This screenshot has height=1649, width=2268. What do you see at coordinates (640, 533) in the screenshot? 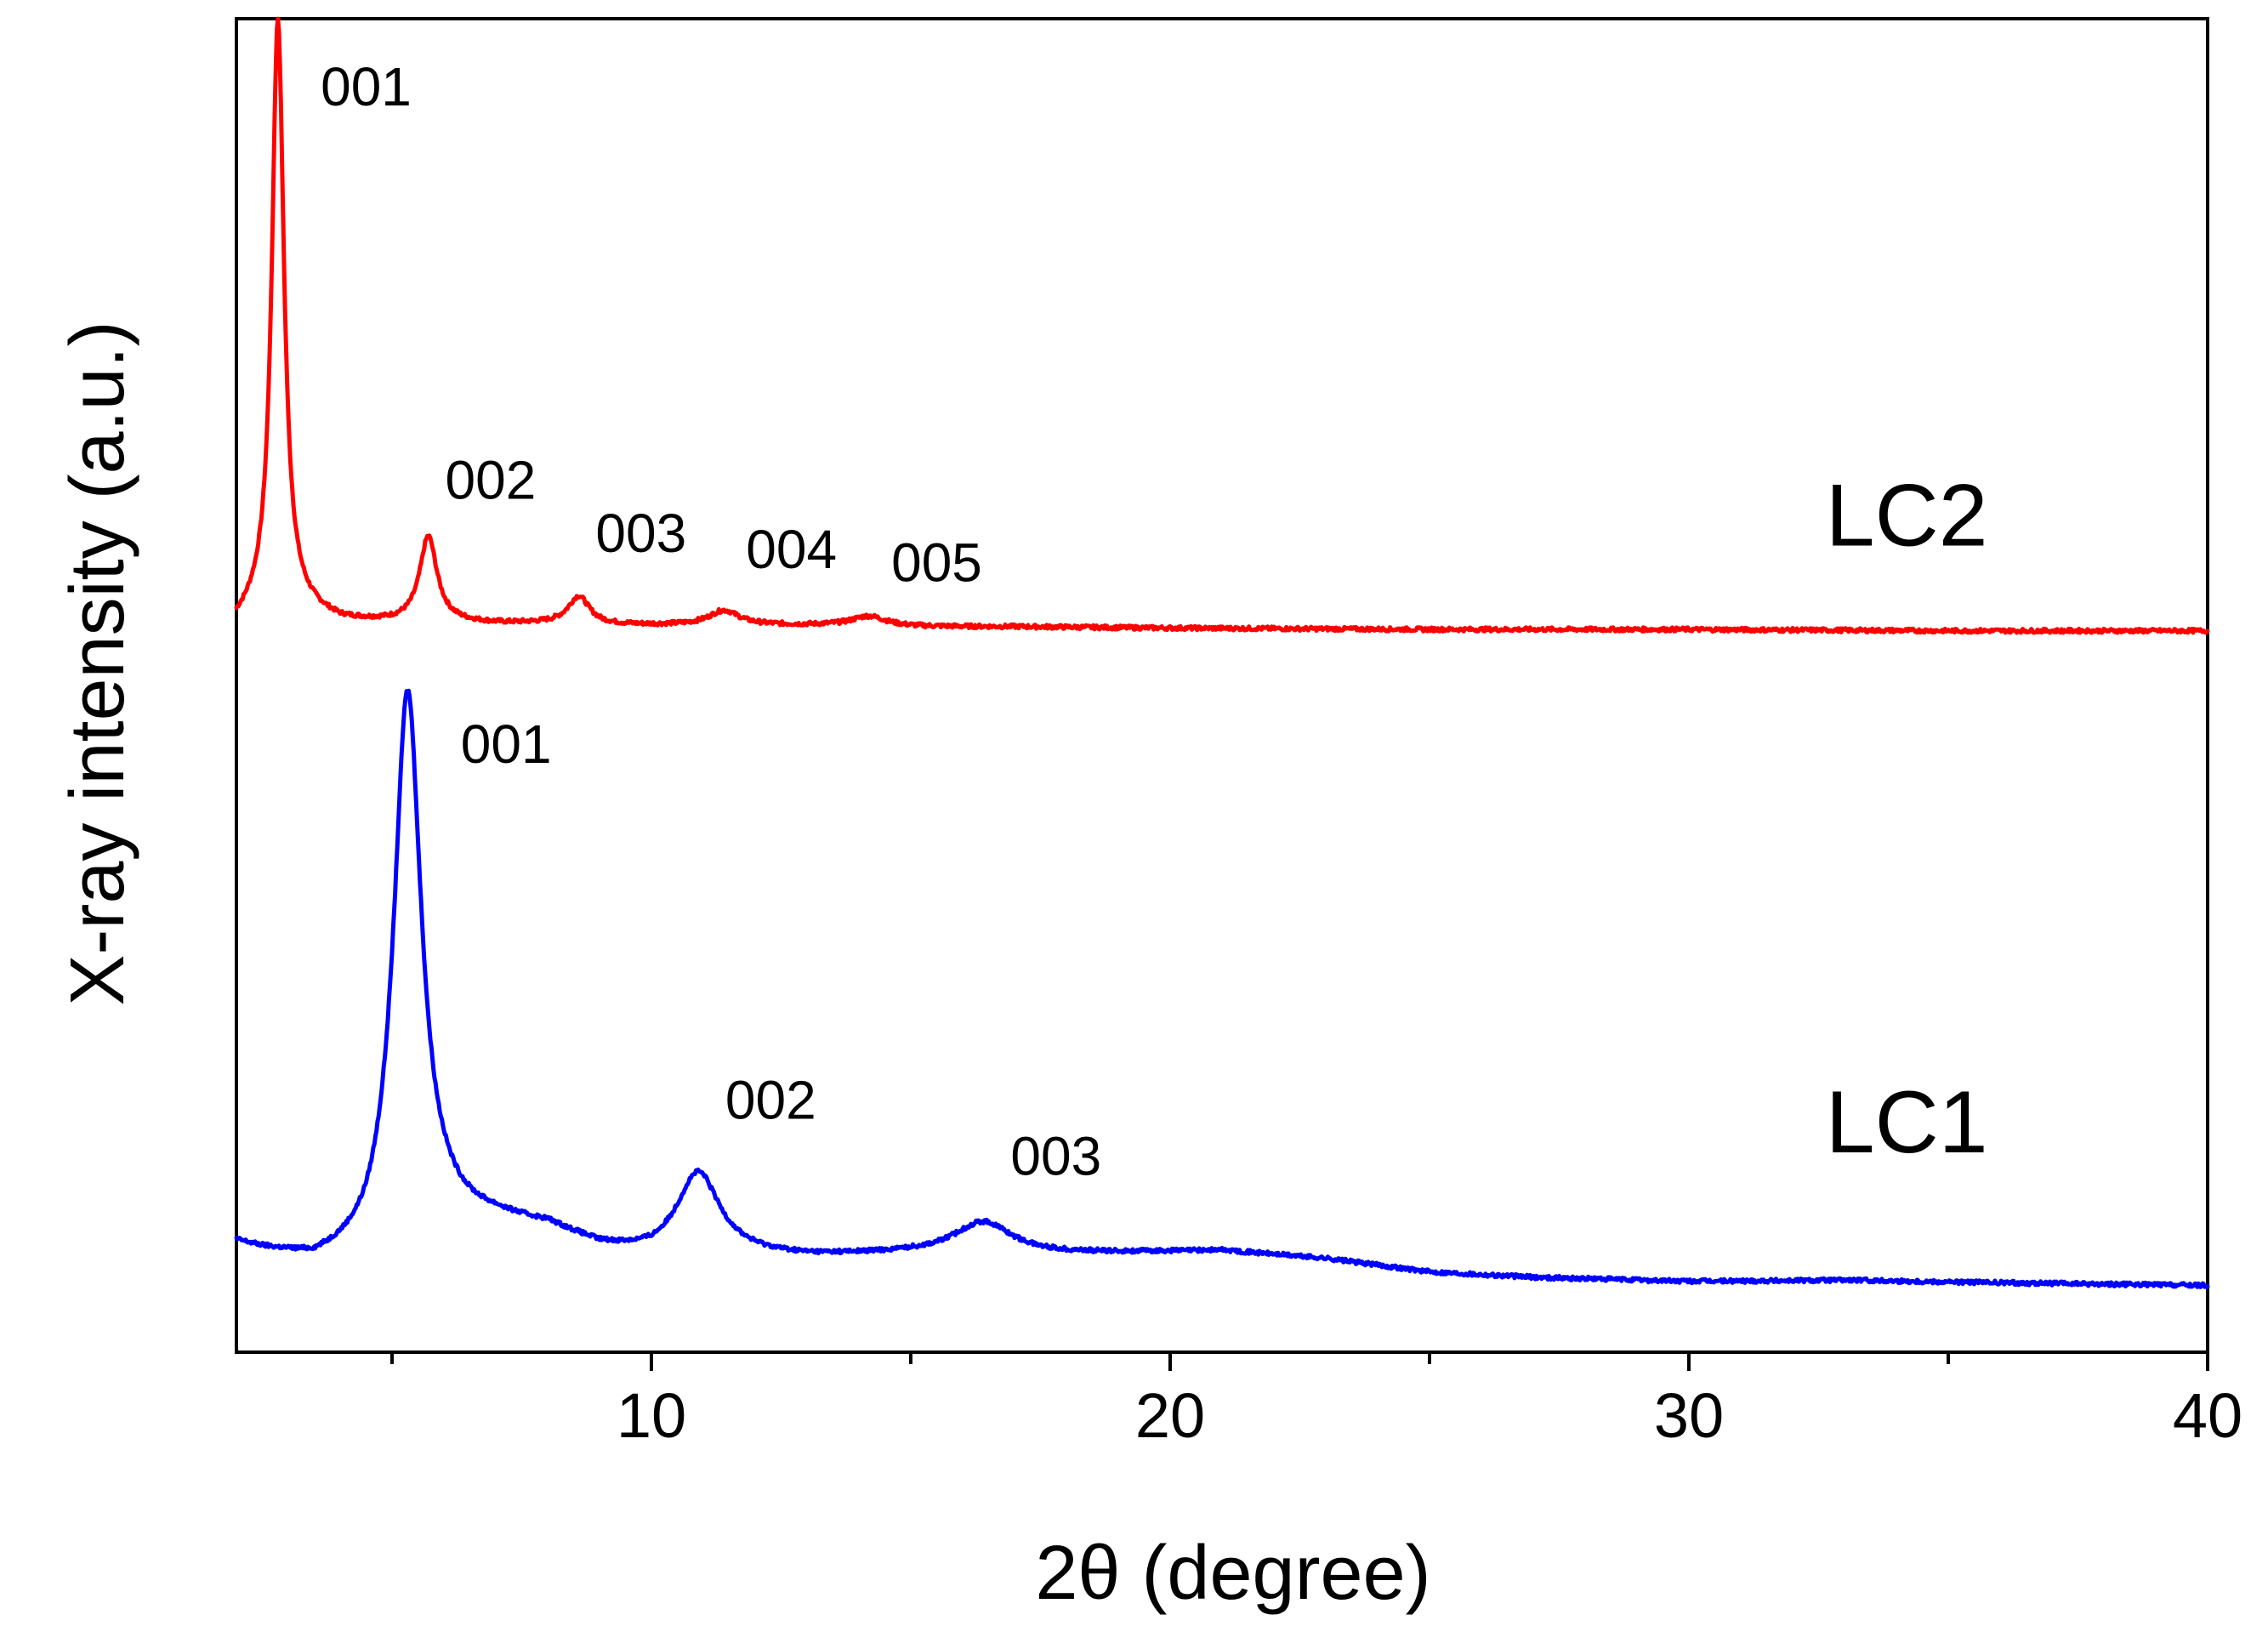
I see `peak-label-lc2: 003` at bounding box center [640, 533].